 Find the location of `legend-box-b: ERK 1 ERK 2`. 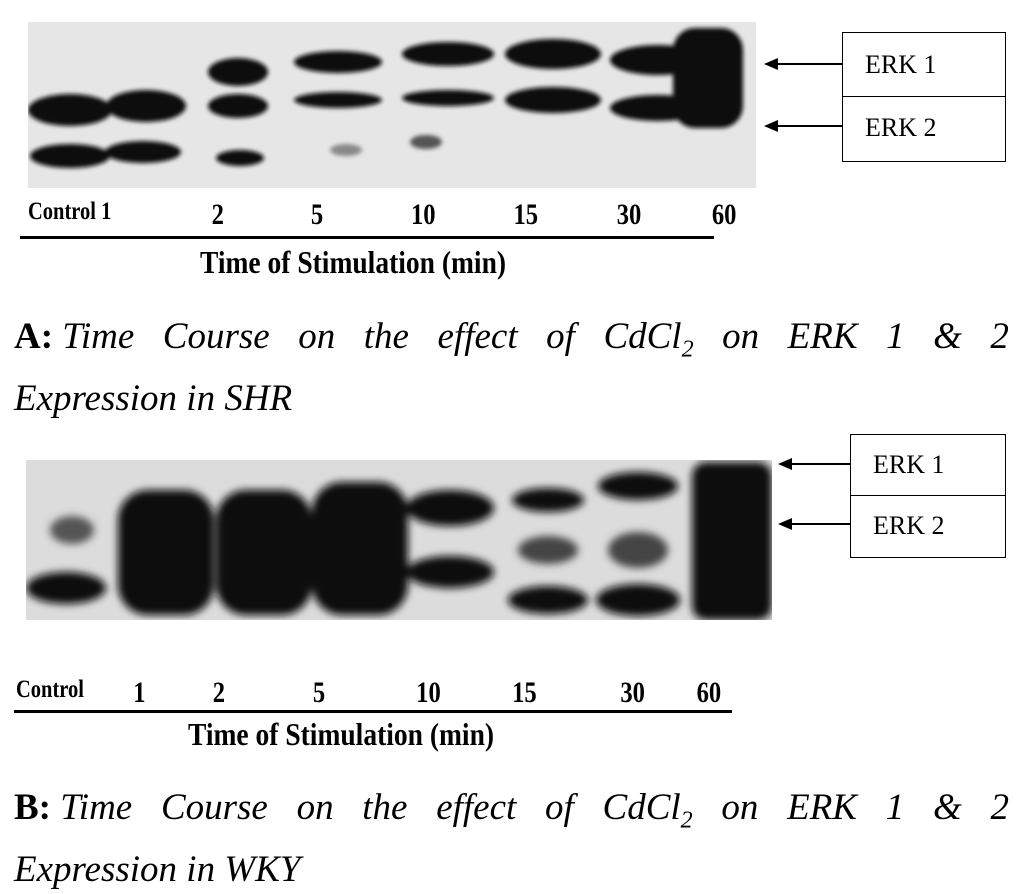

legend-box-b: ERK 1 ERK 2 is located at coordinates (928, 496).